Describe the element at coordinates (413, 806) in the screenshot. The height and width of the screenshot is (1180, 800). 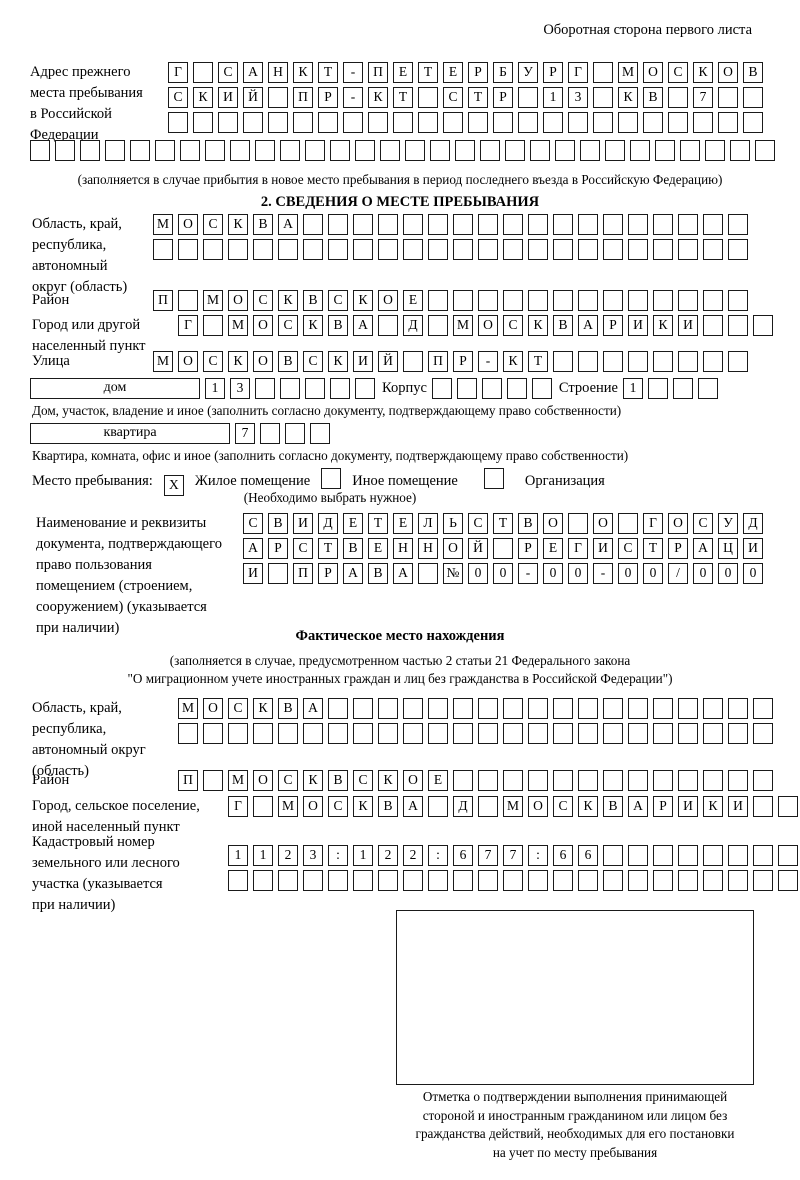
I see `char-cell: А` at that location.